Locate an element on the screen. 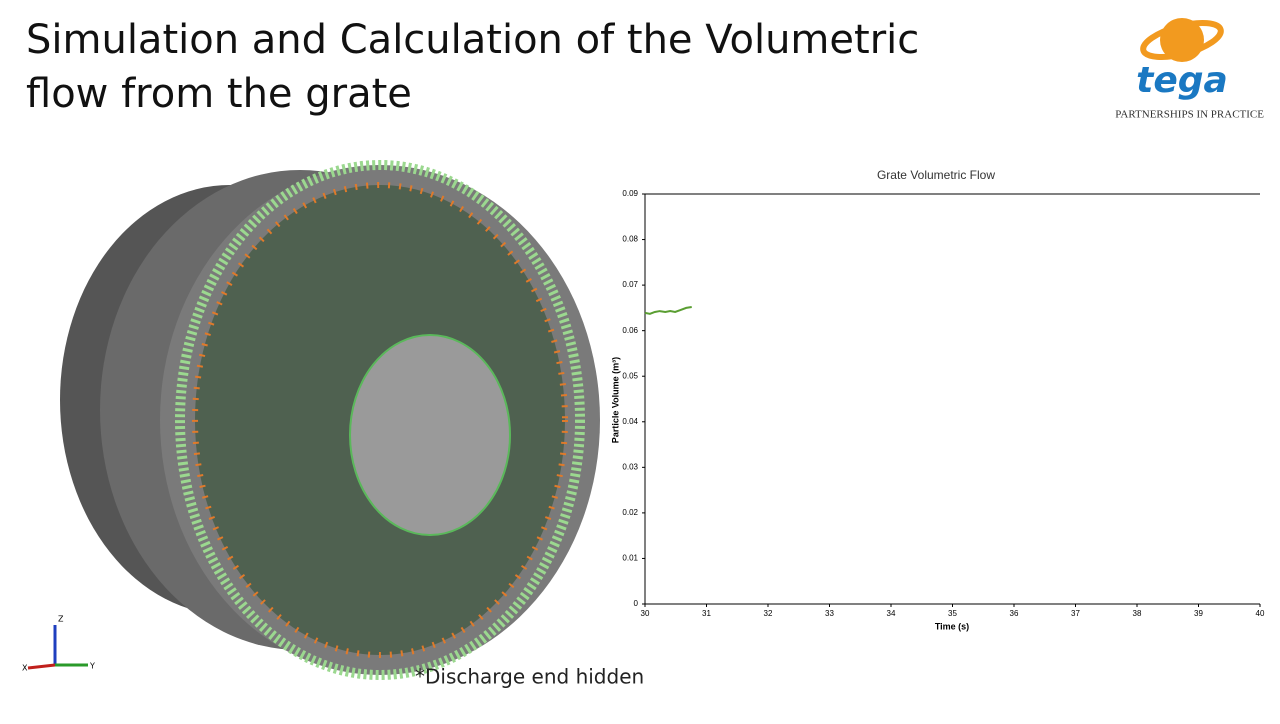 The width and height of the screenshot is (1280, 724). x-tick-label: 40 is located at coordinates (1260, 613).